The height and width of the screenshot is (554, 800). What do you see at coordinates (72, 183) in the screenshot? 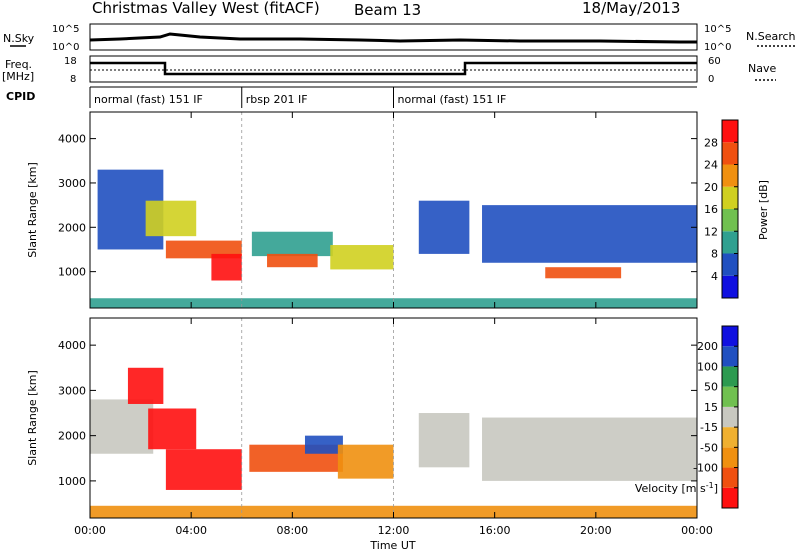
I see `power-ytick-label: 3000` at bounding box center [72, 183].